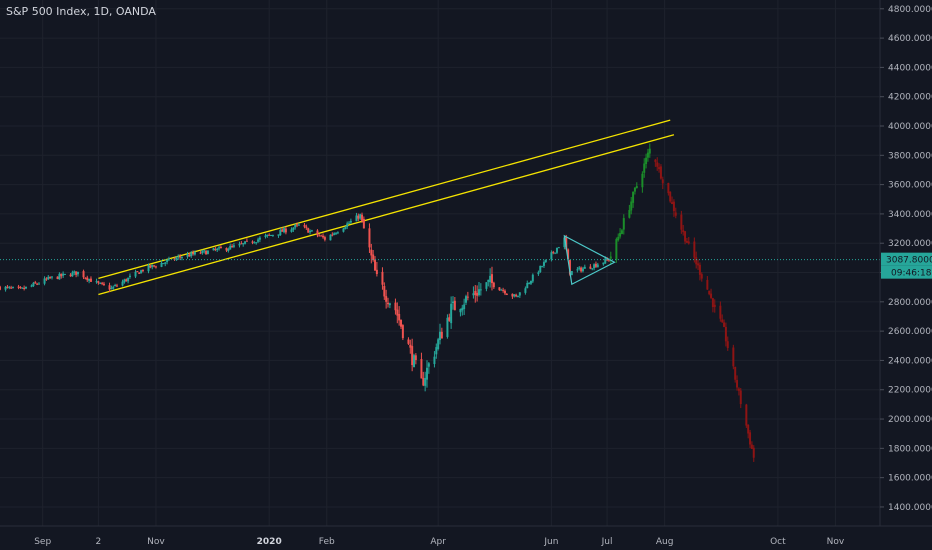  What do you see at coordinates (910, 244) in the screenshot?
I see `y-tick-label: 3200.0000` at bounding box center [910, 244].